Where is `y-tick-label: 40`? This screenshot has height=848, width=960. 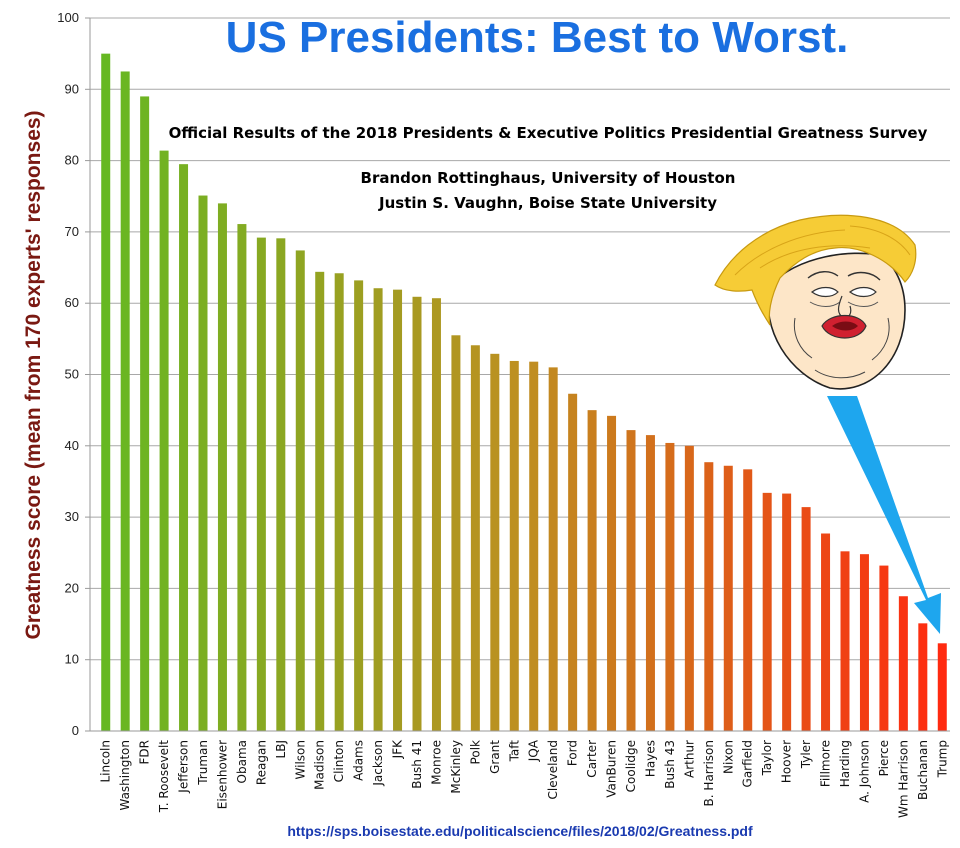 y-tick-label: 40 is located at coordinates (72, 445).